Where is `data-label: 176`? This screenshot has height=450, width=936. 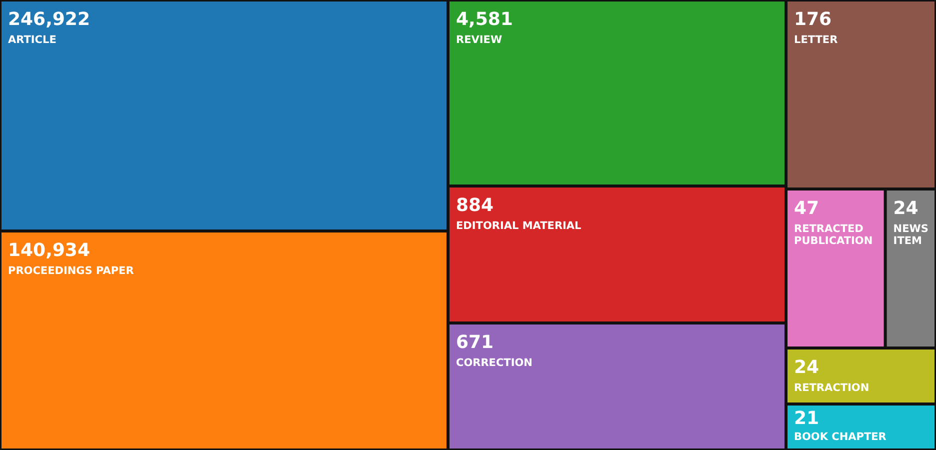
data-label: 176 is located at coordinates (813, 19).